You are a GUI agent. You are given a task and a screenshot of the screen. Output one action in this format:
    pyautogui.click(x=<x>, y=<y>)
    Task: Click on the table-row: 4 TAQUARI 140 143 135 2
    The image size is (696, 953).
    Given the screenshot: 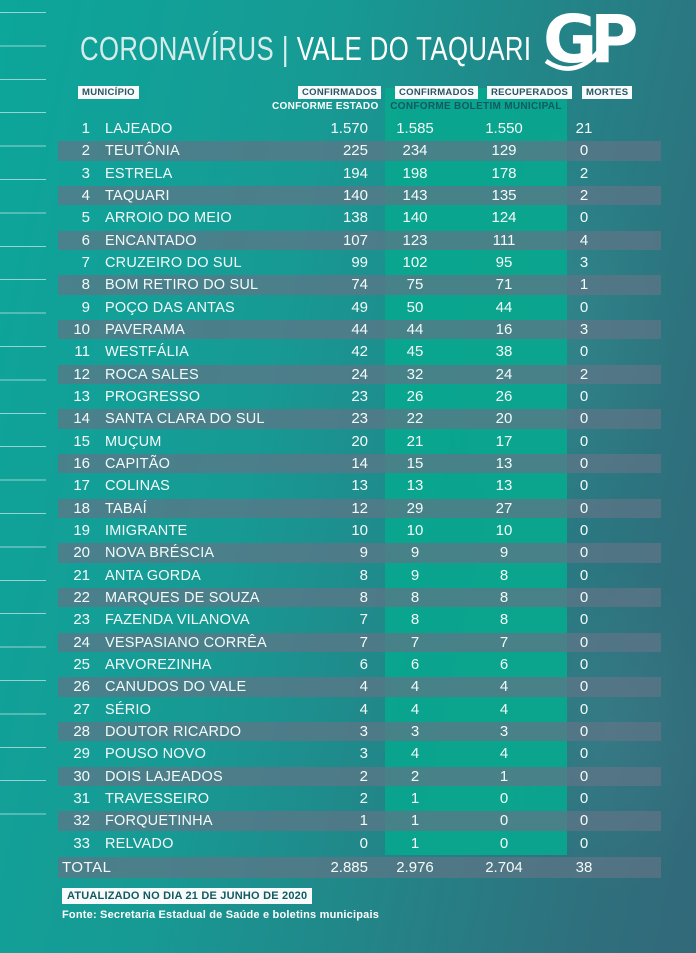 What is the action you would take?
    pyautogui.click(x=348, y=196)
    